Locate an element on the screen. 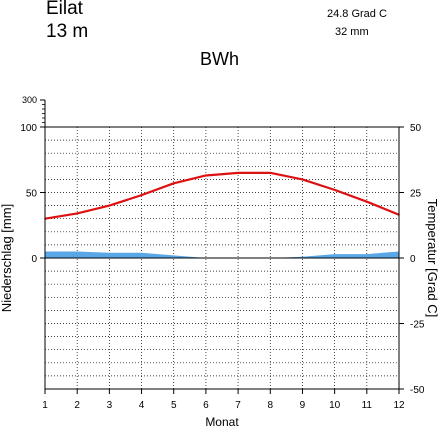 Image resolution: width=439 pixels, height=430 pixels. temperature-line is located at coordinates (222, 195).